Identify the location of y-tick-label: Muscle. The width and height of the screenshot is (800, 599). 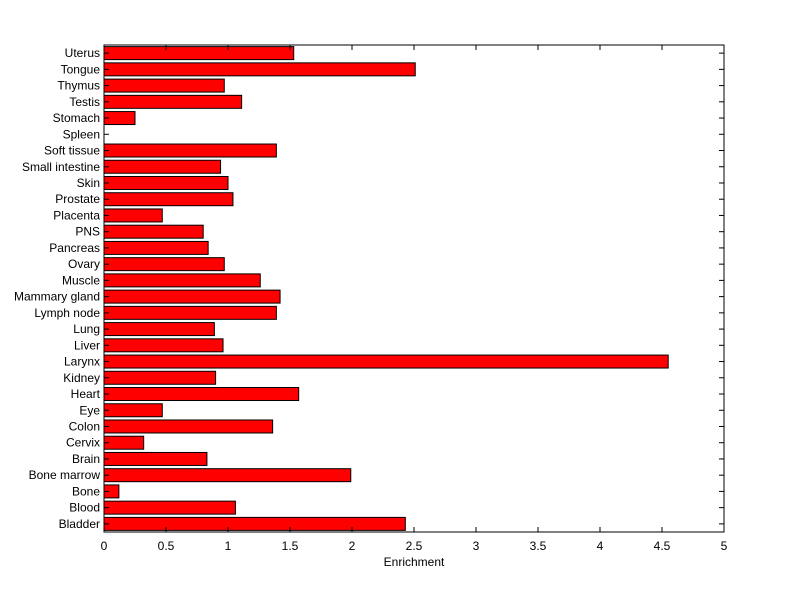
(81, 280).